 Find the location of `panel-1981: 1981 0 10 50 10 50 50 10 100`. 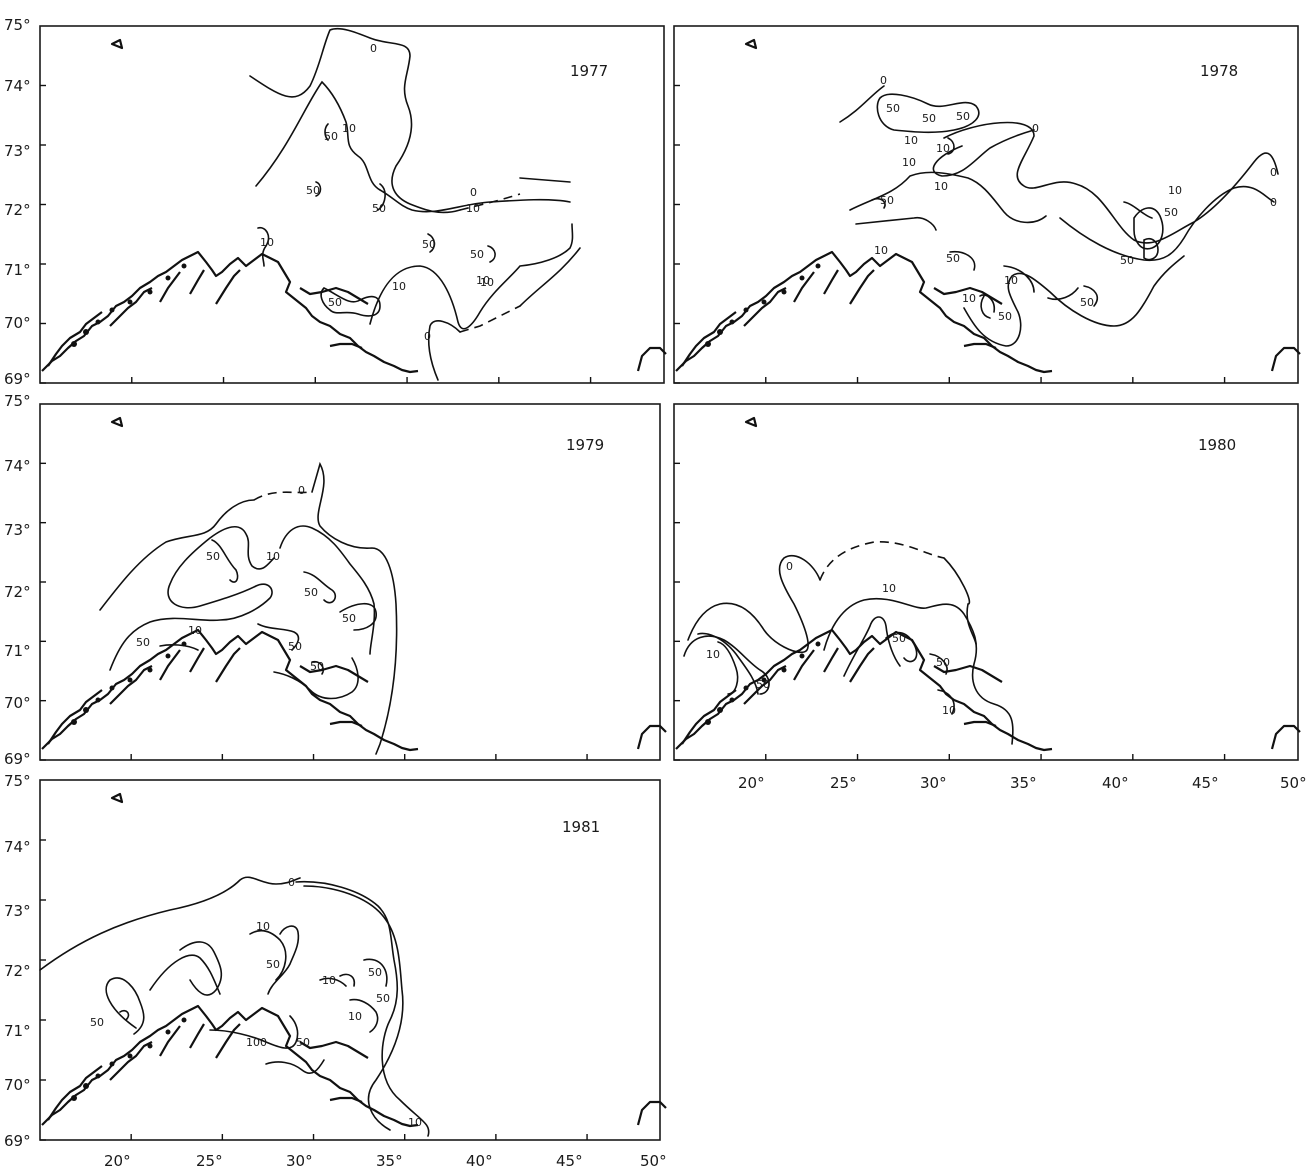

panel-1981: 1981 0 10 50 10 50 50 10 100 is located at coordinates (353, 960).